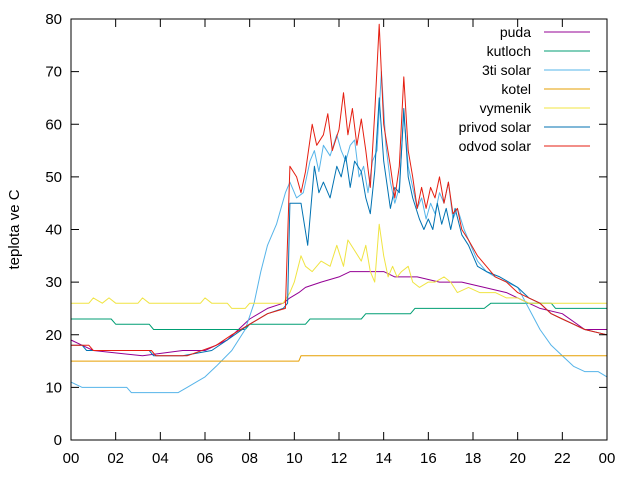 Image resolution: width=640 pixels, height=480 pixels. What do you see at coordinates (160, 458) in the screenshot?
I see `x-tick-label: 04` at bounding box center [160, 458].